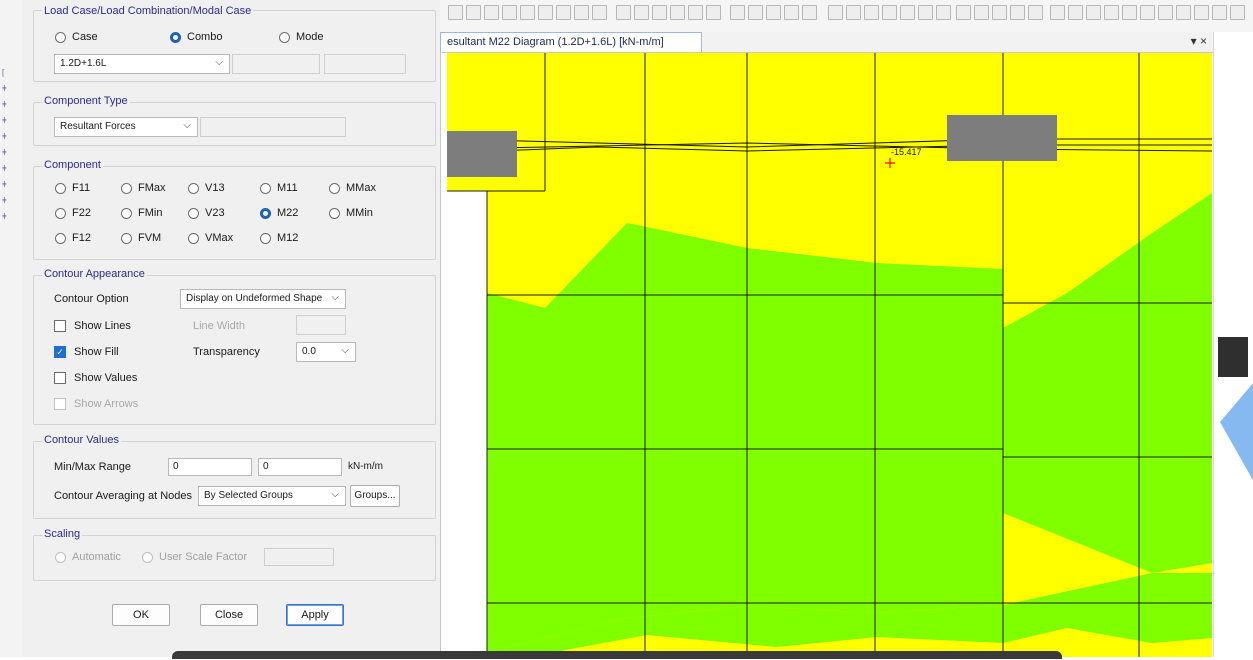 The width and height of the screenshot is (1253, 660). I want to click on radio-mmin: MMin, so click(351, 213).